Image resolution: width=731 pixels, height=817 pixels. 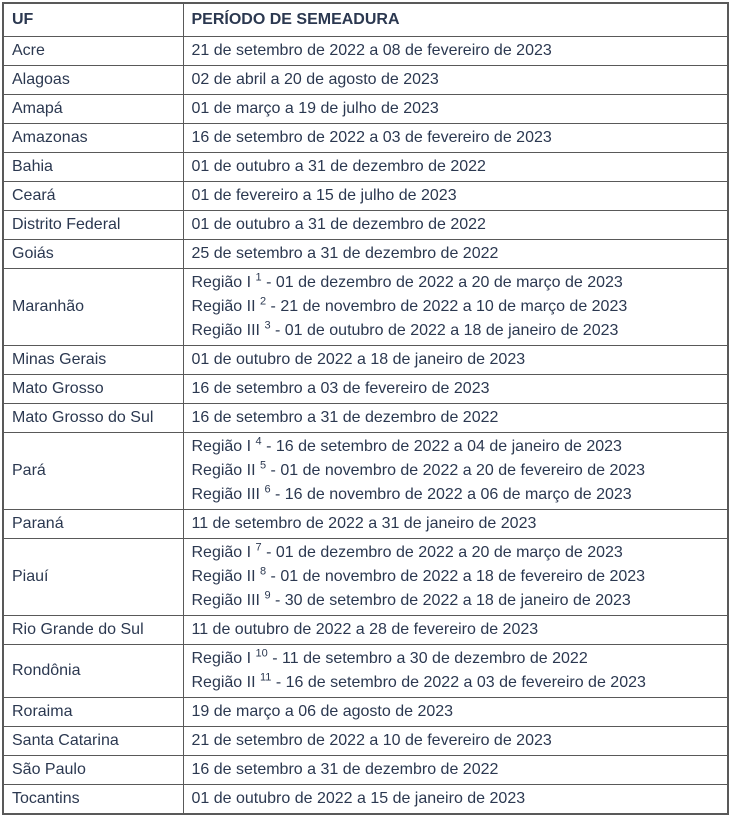 I want to click on region-footnote-number: 9, so click(x=267, y=595).